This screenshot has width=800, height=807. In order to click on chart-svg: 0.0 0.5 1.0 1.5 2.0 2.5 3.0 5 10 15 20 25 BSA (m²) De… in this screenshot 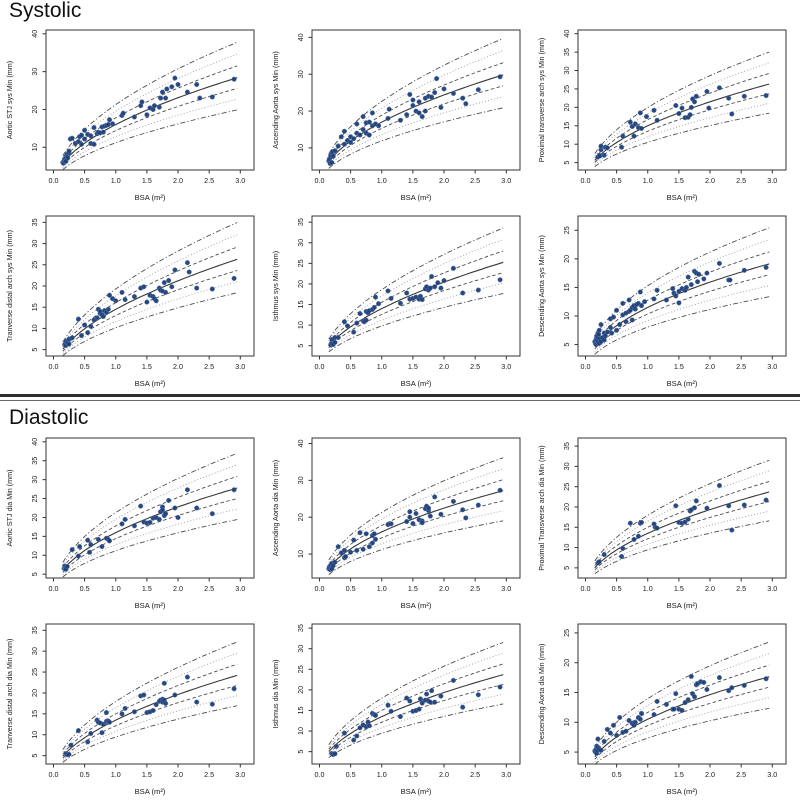, I will do `click(662, 301)`.